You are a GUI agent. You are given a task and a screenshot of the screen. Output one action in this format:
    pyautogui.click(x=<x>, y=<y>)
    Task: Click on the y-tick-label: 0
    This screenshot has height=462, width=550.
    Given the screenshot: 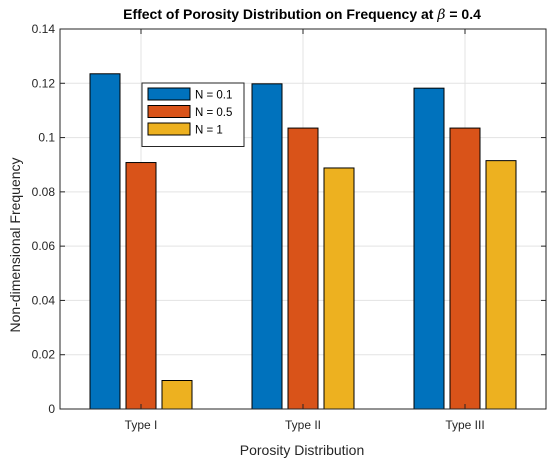 What is the action you would take?
    pyautogui.click(x=51, y=409)
    